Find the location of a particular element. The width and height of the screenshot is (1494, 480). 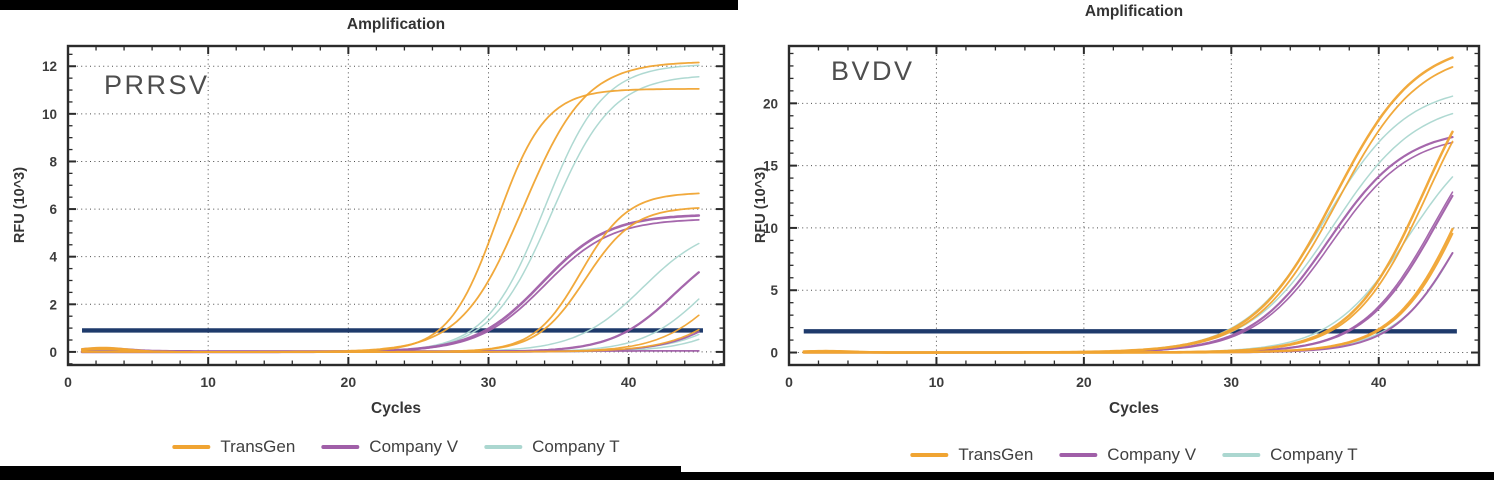

svg-text: 6 is located at coordinates (53, 209).